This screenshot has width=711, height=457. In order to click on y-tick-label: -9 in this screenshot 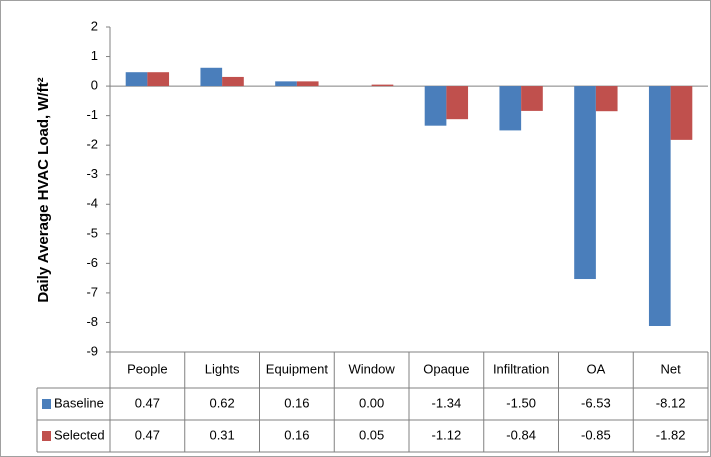, I will do `click(92, 350)`.